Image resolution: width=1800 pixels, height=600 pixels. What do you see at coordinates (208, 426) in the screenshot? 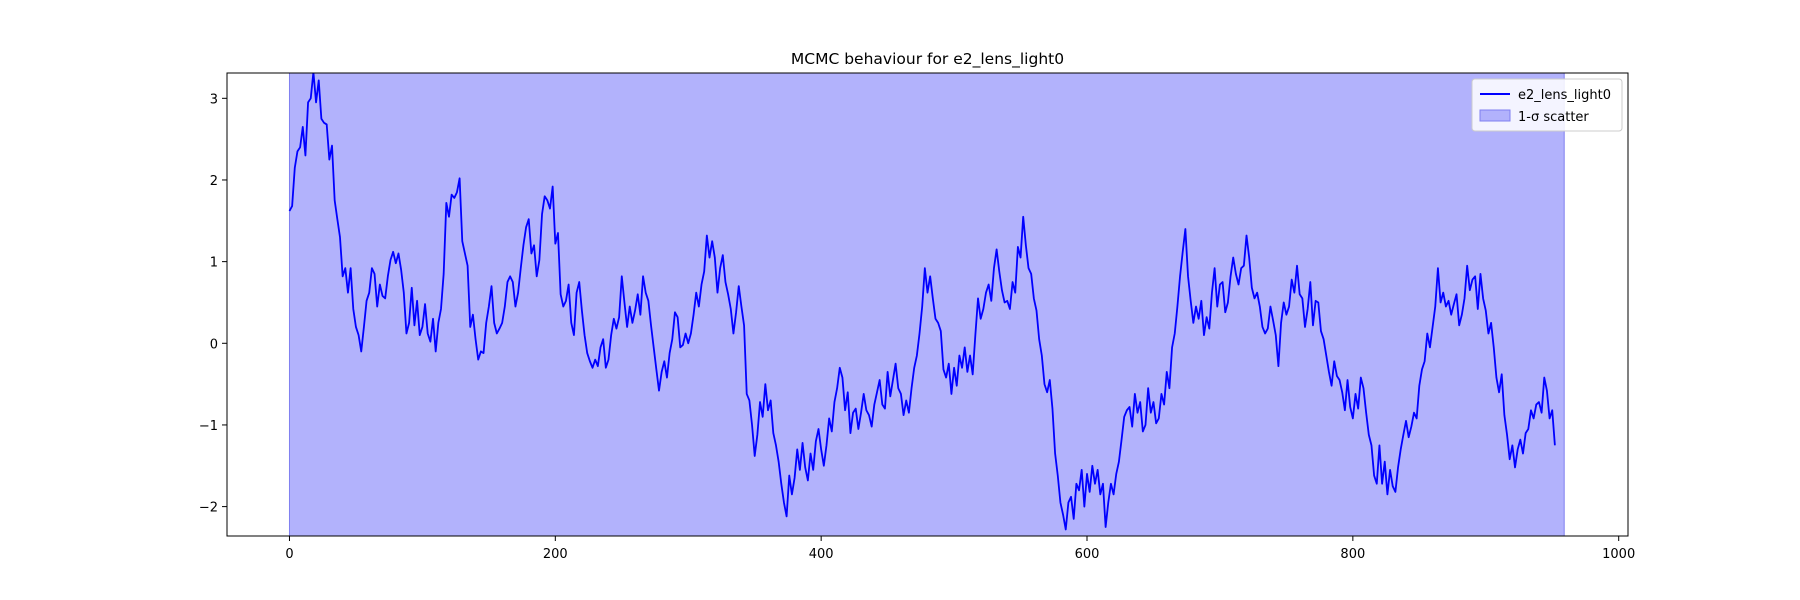
I see `y-tick-label: −1` at bounding box center [208, 426].